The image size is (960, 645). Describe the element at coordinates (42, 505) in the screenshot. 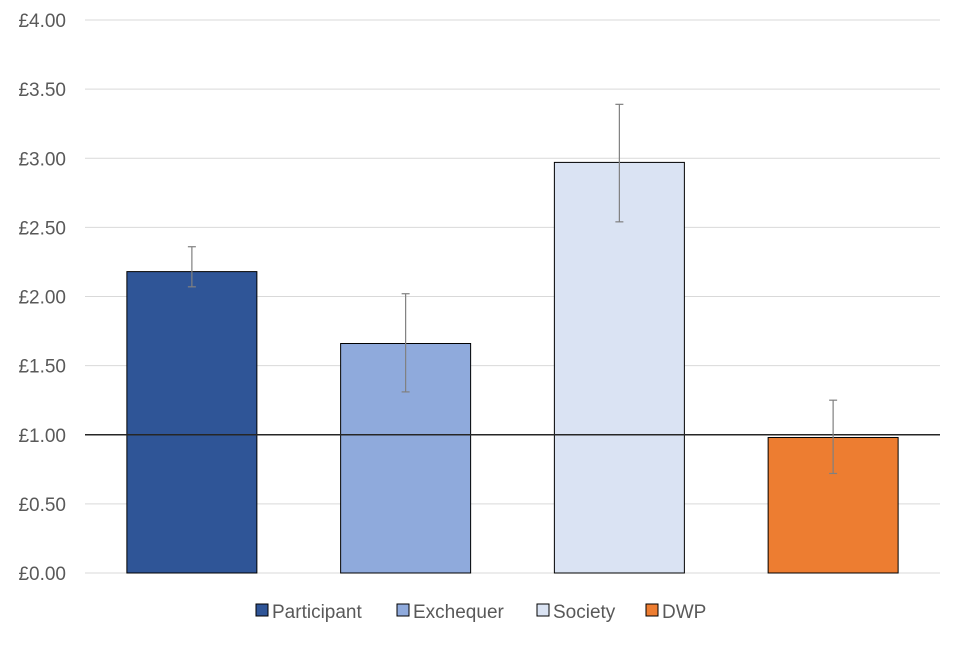

I see `y-tick-label: £0.50` at that location.